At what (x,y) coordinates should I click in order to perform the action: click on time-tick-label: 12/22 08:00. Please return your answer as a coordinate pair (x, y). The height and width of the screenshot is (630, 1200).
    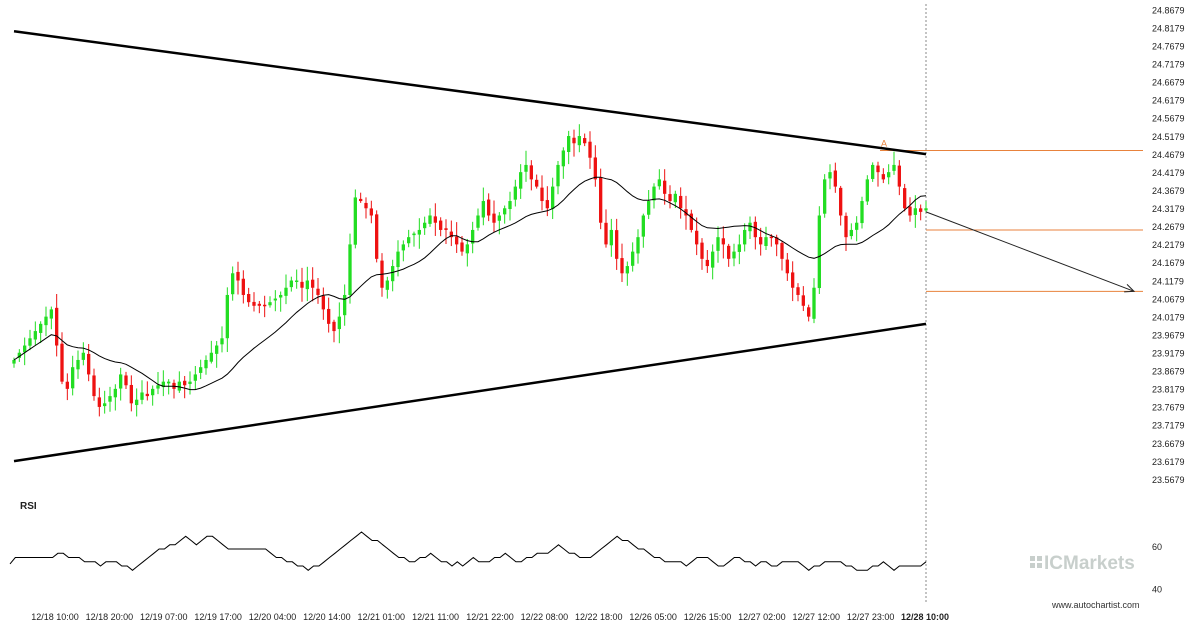
    Looking at the image, I should click on (545, 617).